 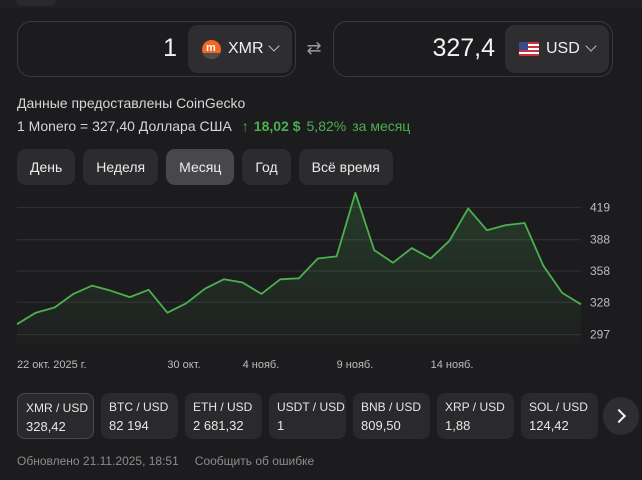 What do you see at coordinates (57, 408) in the screenshot?
I see `pair-name: XMR / USD` at bounding box center [57, 408].